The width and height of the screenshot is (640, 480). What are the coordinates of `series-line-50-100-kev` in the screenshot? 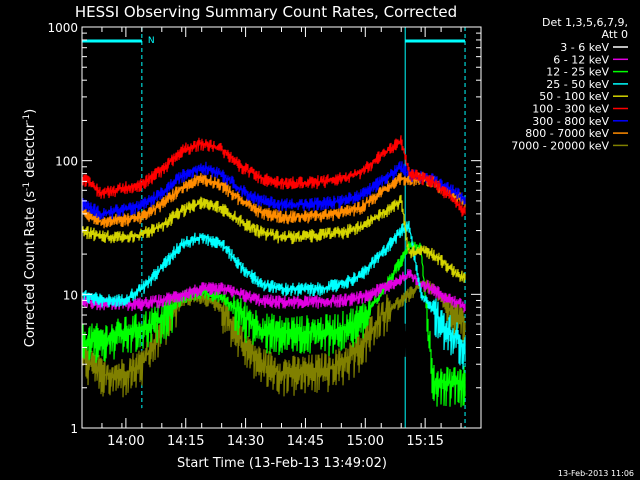 It's located at (274, 238).